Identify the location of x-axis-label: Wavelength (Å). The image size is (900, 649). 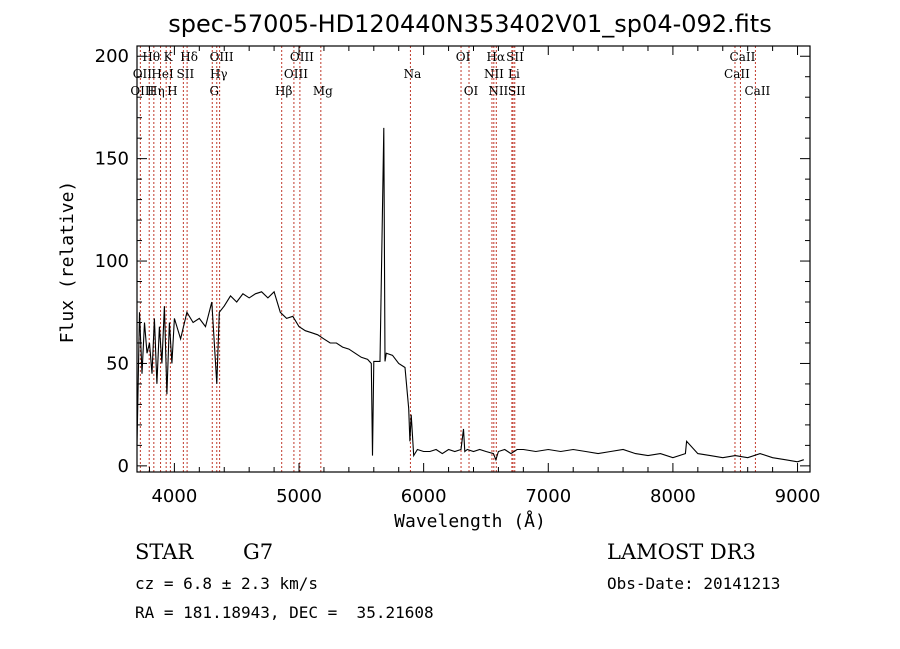
(470, 521).